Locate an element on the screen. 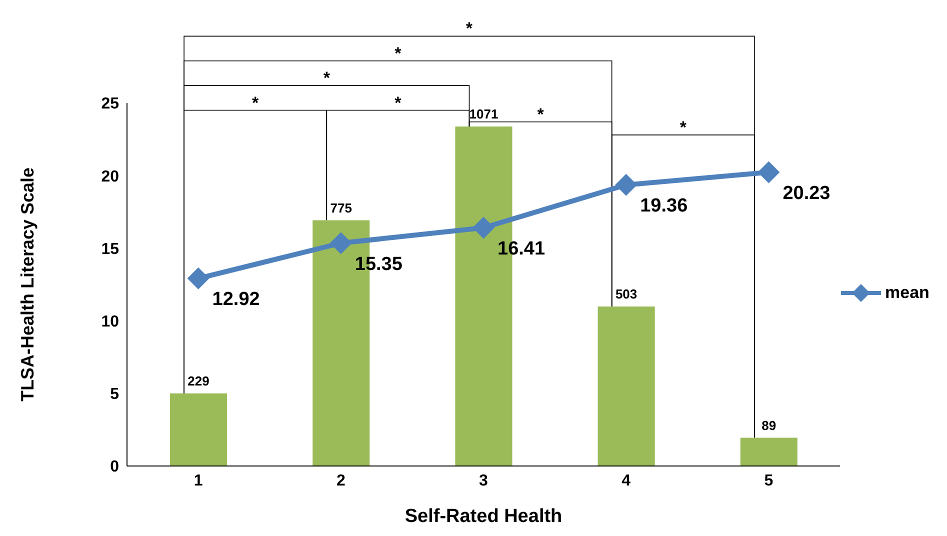 The width and height of the screenshot is (947, 536). data-label: 12.92 is located at coordinates (236, 299).